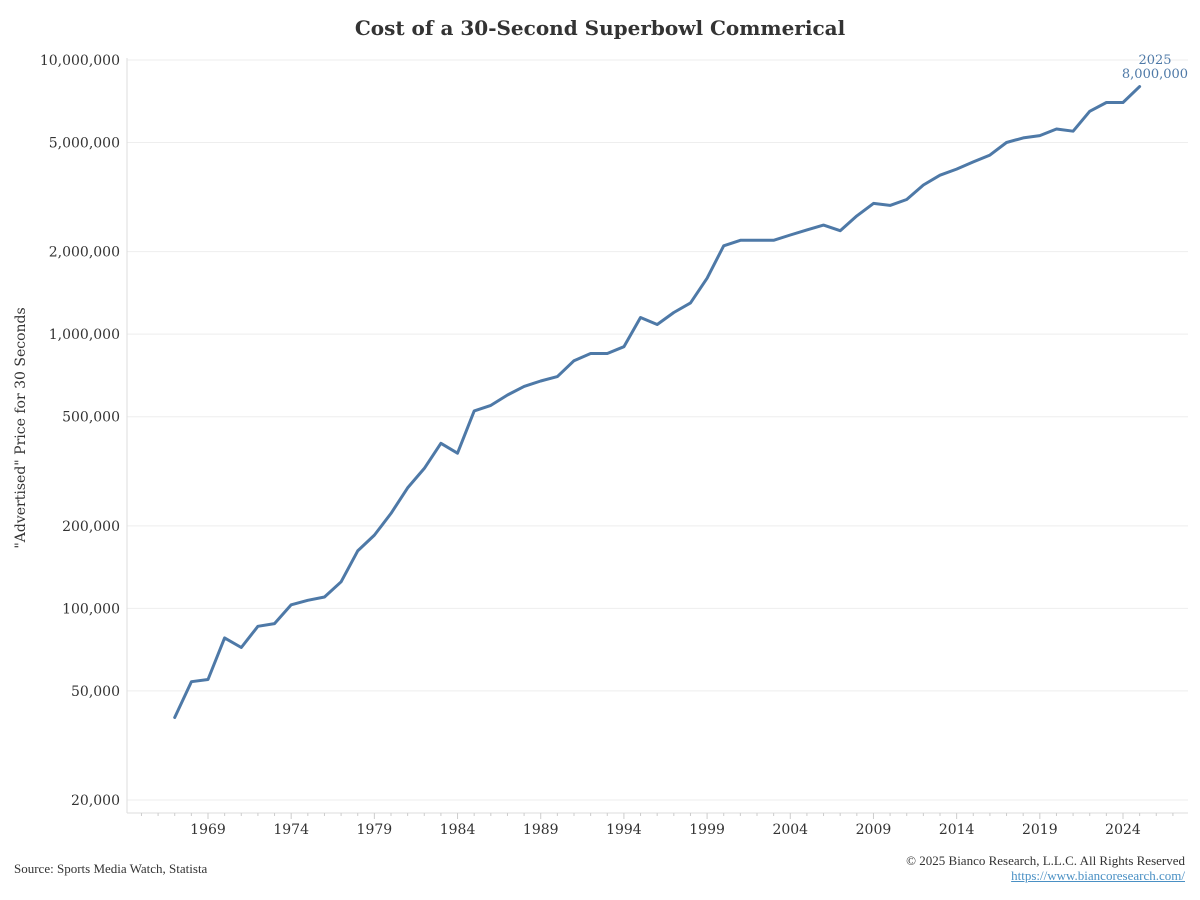  Describe the element at coordinates (957, 830) in the screenshot. I see `x-tick-label: 2014` at that location.